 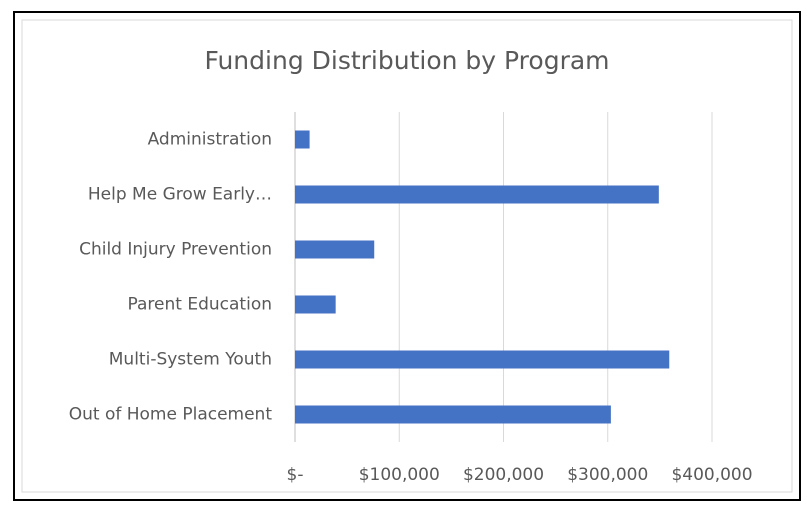 What do you see at coordinates (399, 475) in the screenshot?
I see `x-tick-label: $100,000` at bounding box center [399, 475].